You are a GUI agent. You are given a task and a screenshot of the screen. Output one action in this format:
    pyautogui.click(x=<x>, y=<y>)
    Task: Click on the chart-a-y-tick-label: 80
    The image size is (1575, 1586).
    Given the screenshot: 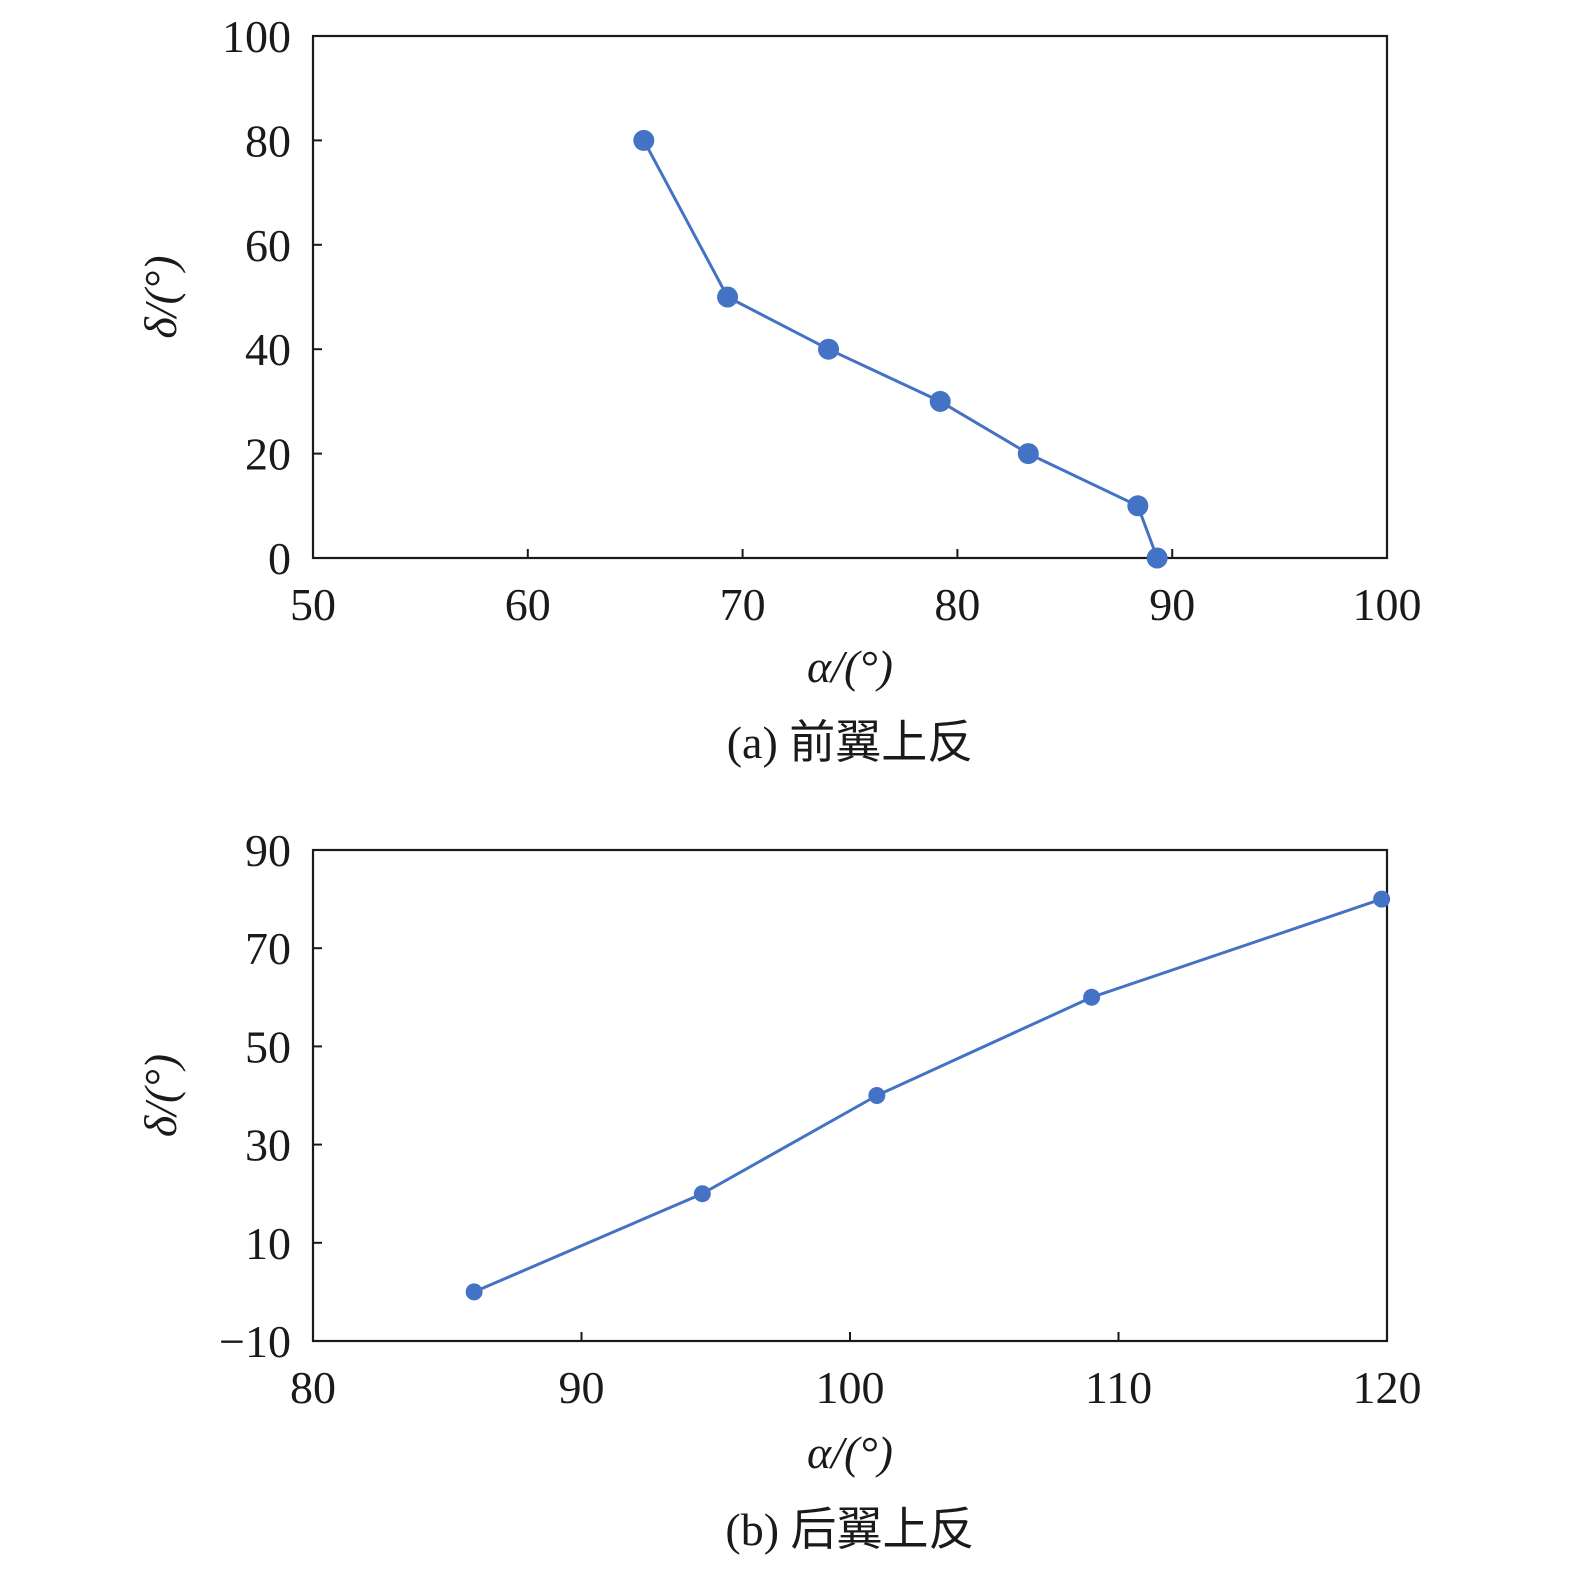 What is the action you would take?
    pyautogui.click(x=268, y=140)
    